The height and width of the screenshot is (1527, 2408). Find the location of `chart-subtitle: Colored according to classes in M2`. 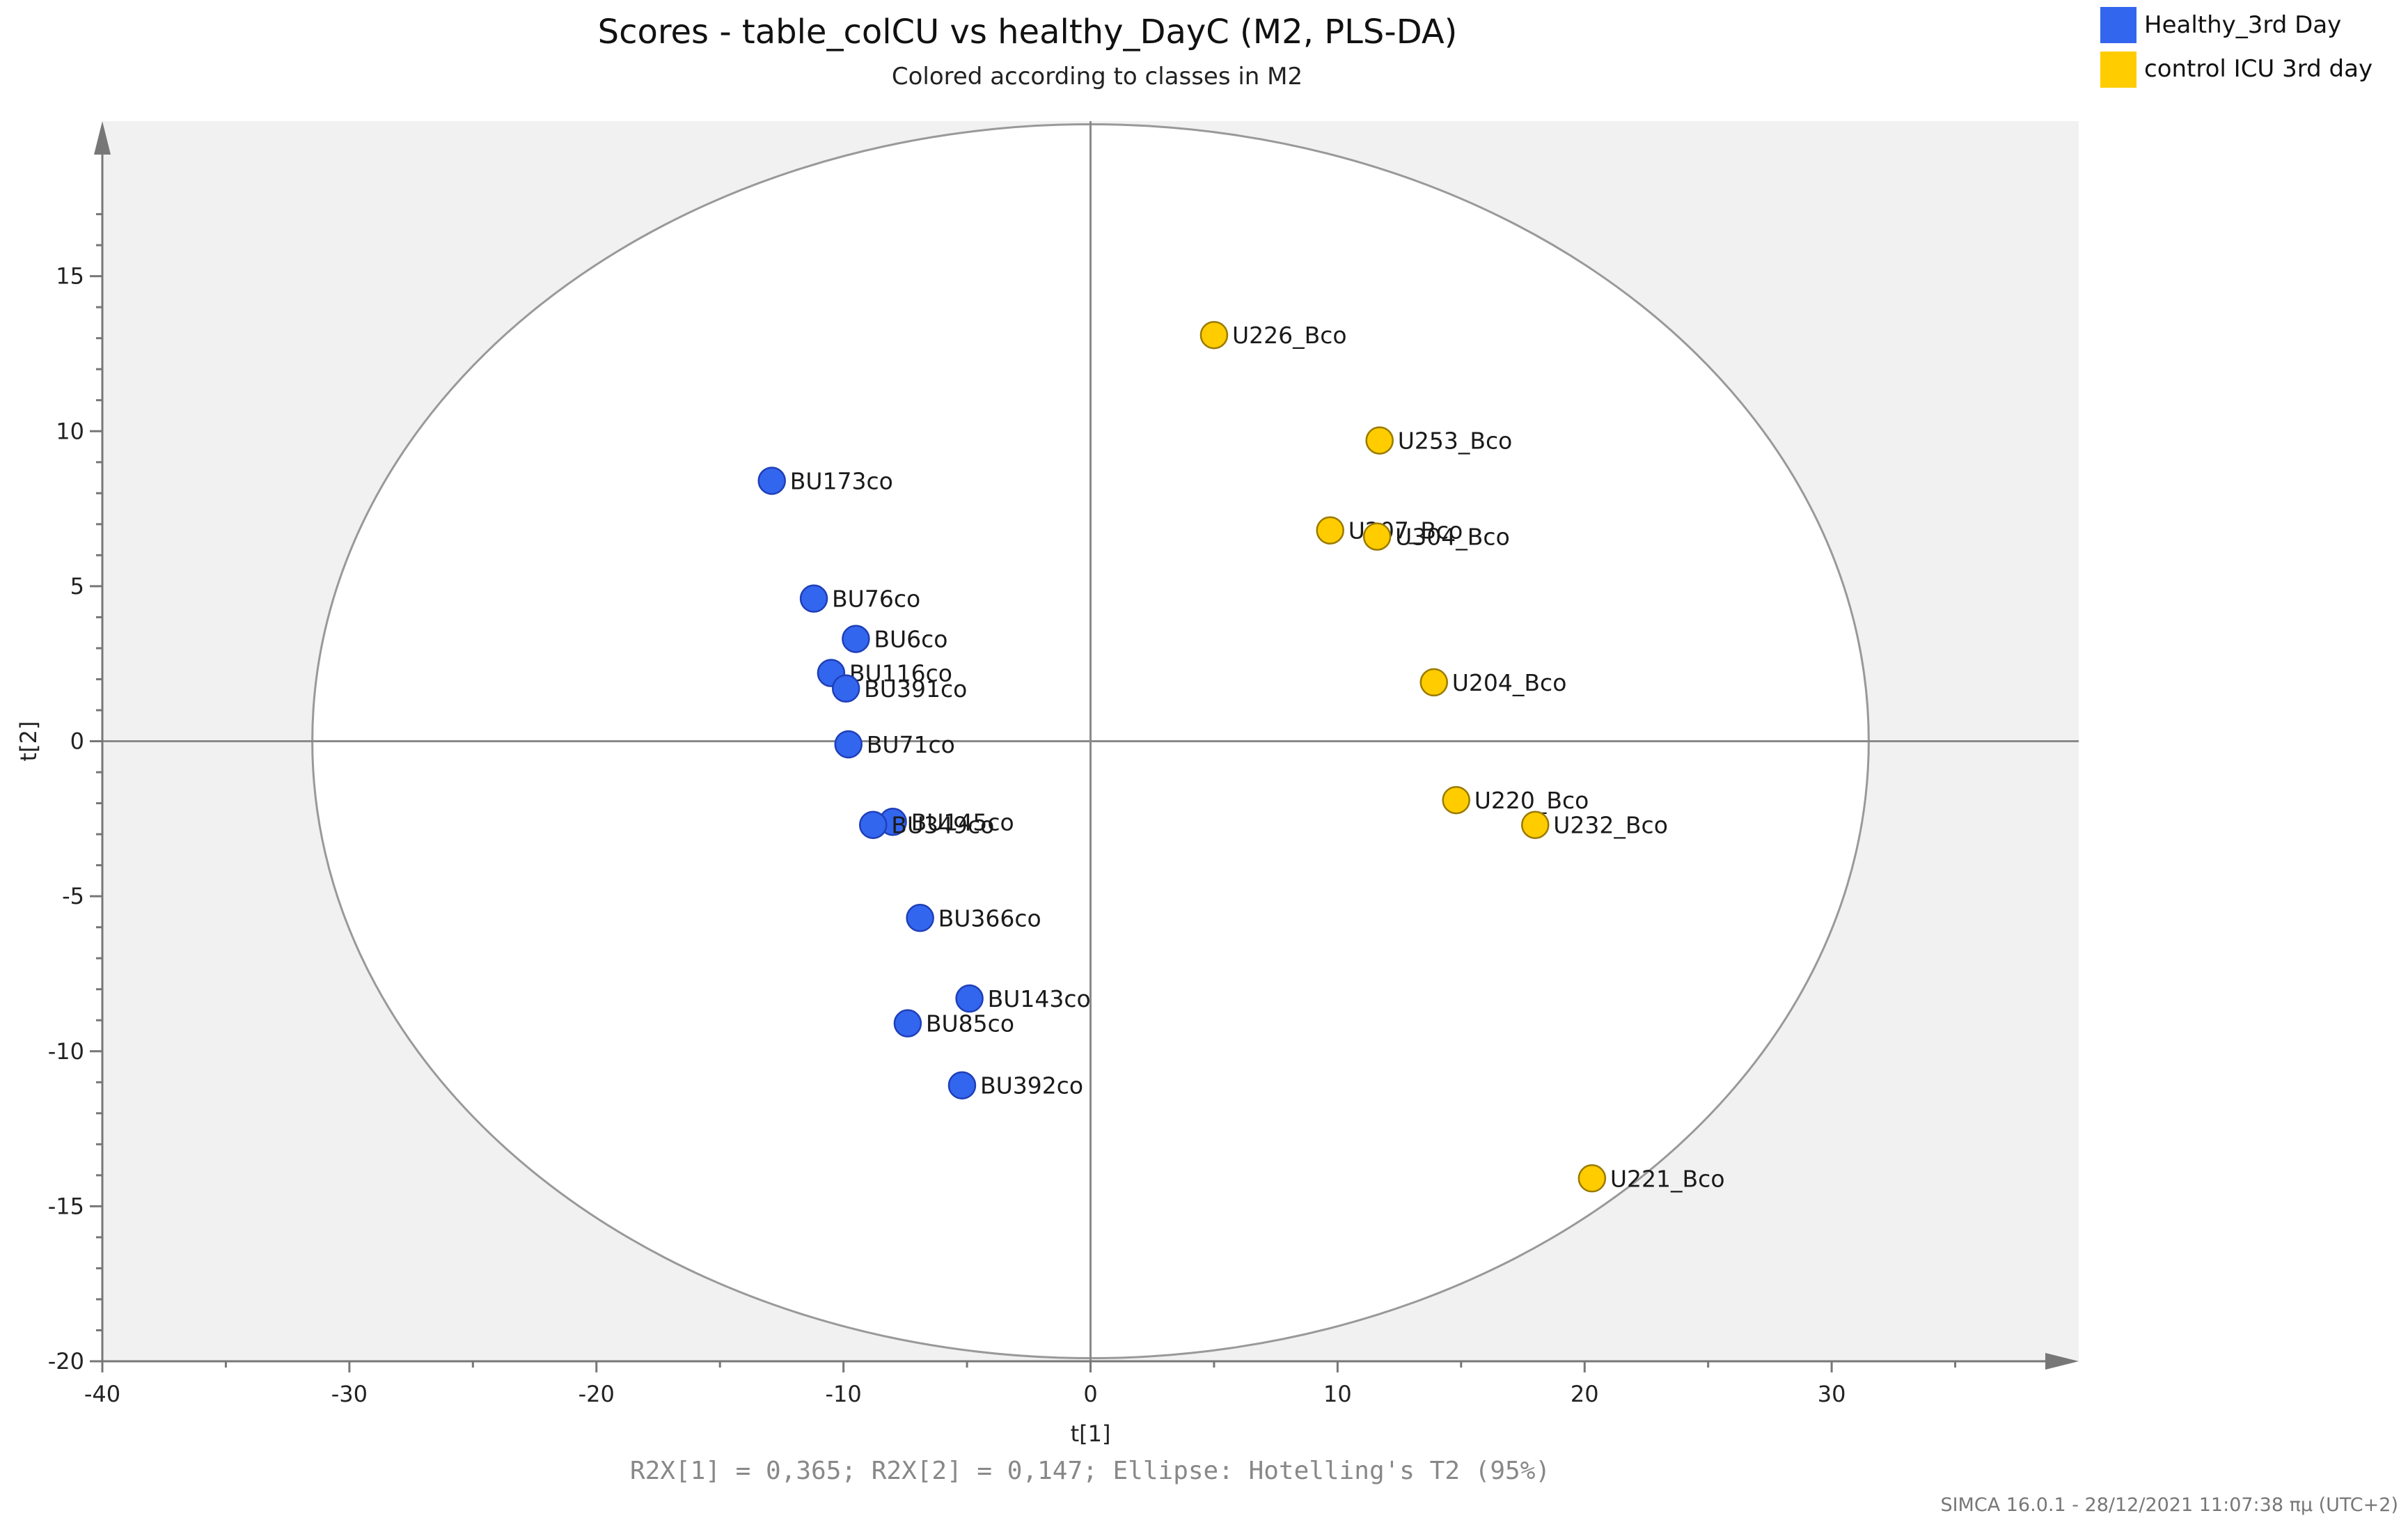

chart-subtitle: Colored according to classes in M2 is located at coordinates (1097, 77).